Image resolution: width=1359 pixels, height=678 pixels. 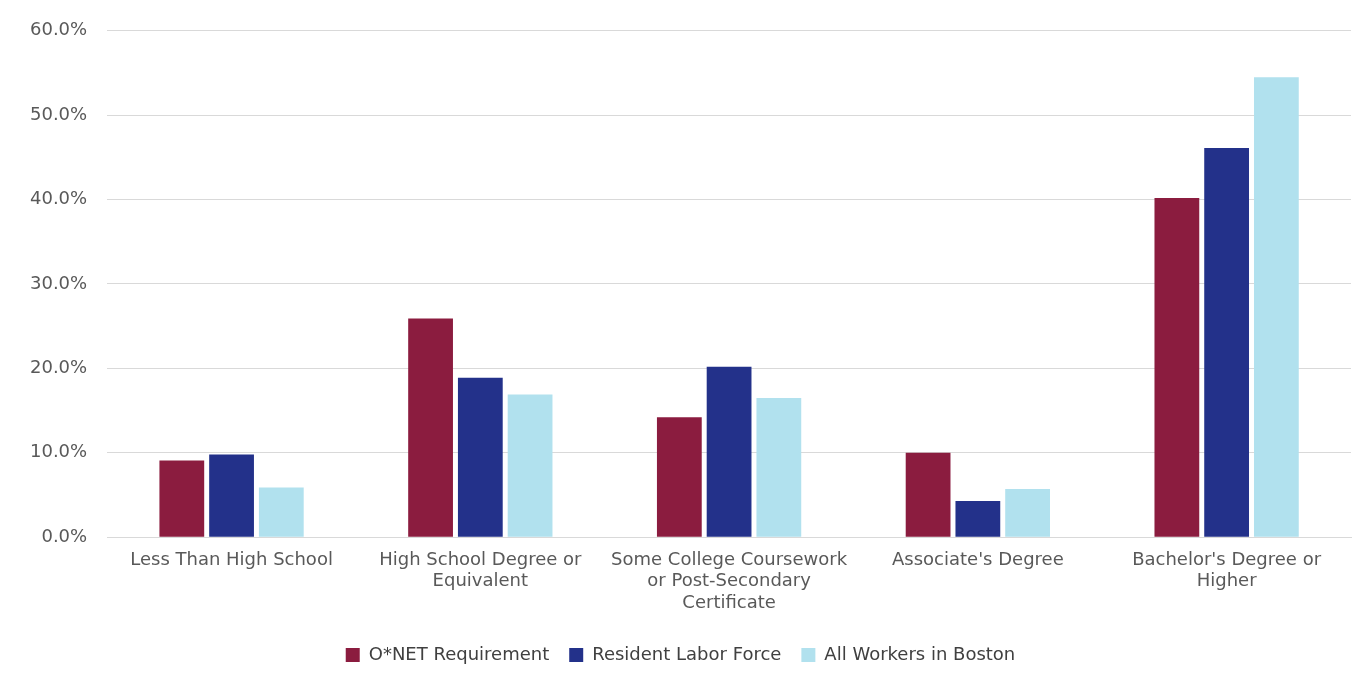 I want to click on y-tick-label: 0.0%, so click(x=64, y=535).